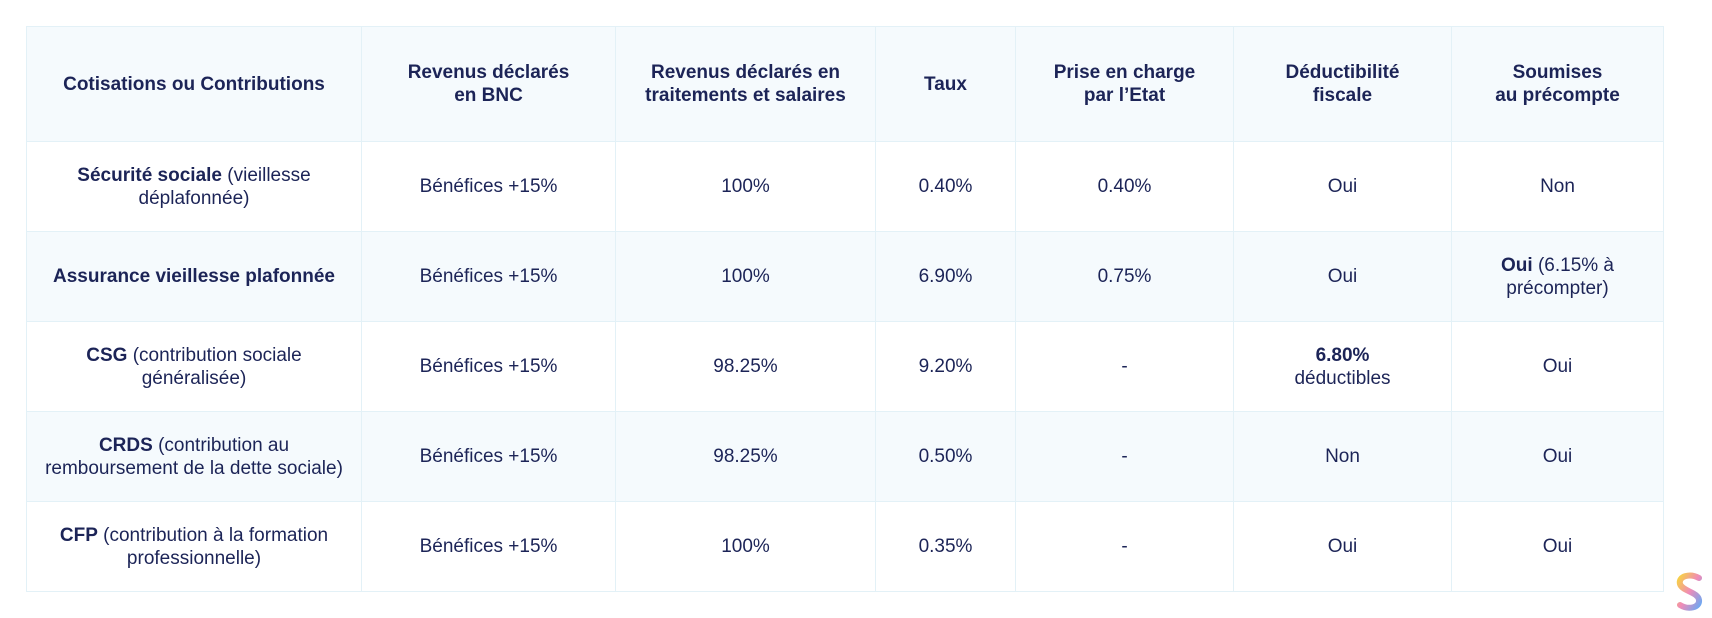 This screenshot has height=618, width=1712. I want to click on precompte-value: Non, so click(1557, 186).